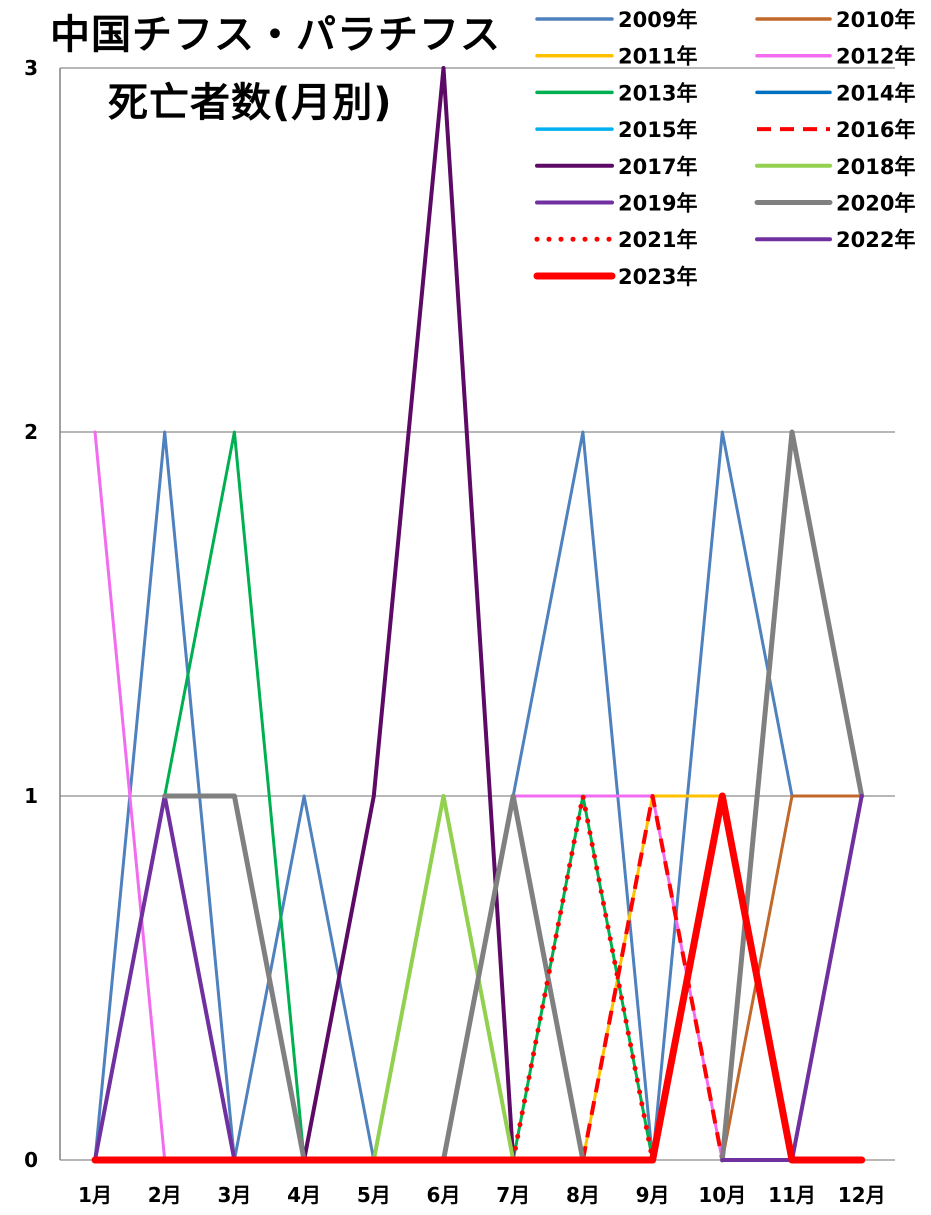 This screenshot has height=1215, width=931. Describe the element at coordinates (722, 1195) in the screenshot. I see `x-tick-label: 10月` at that location.